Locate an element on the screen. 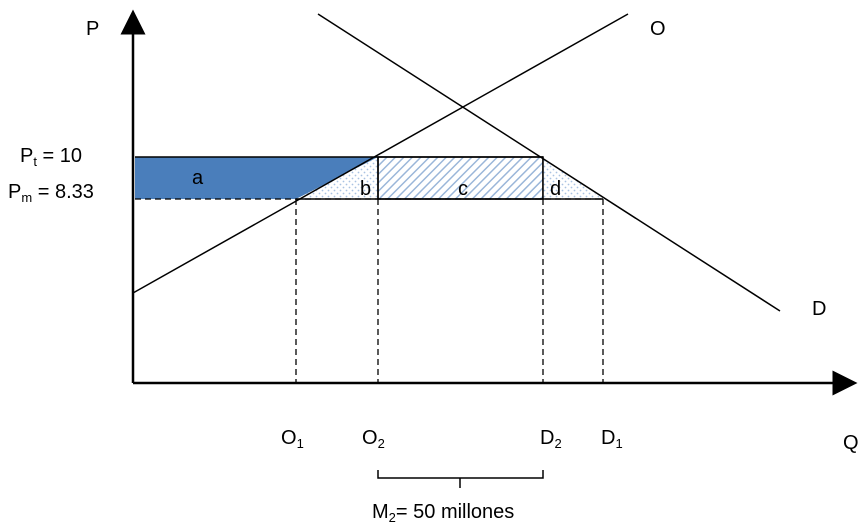  x-axis-label: Q is located at coordinates (851, 443).